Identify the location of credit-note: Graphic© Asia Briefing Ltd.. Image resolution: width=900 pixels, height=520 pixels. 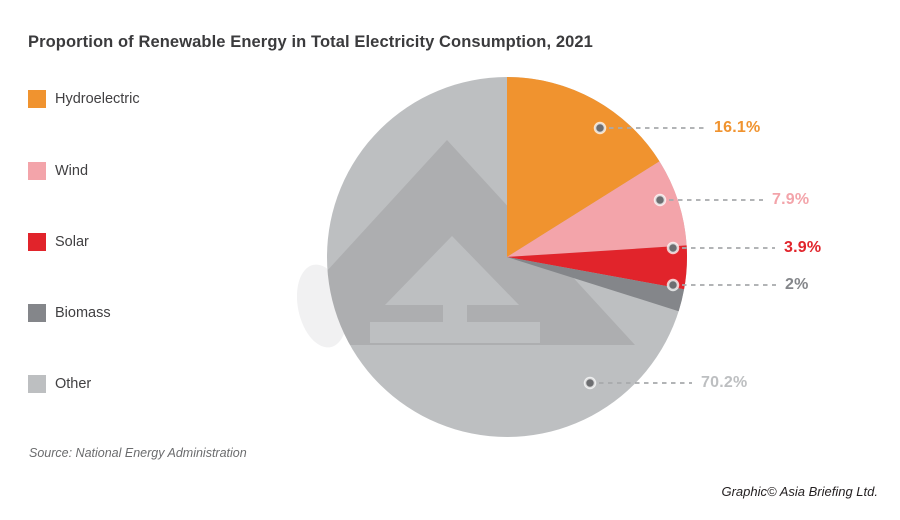
(799, 491).